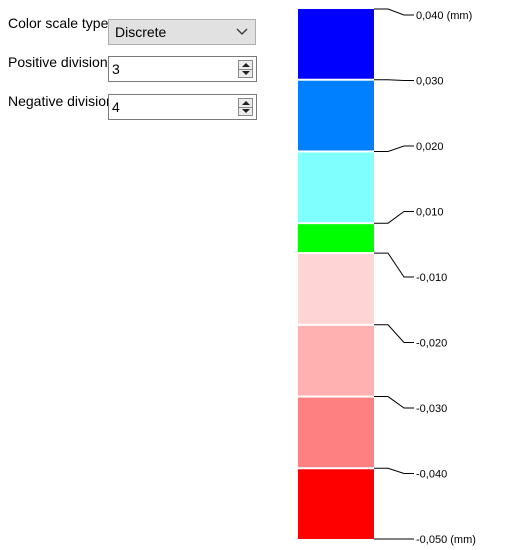 Image resolution: width=510 pixels, height=550 pixels. I want to click on scale-label-2: 0,030, so click(430, 82).